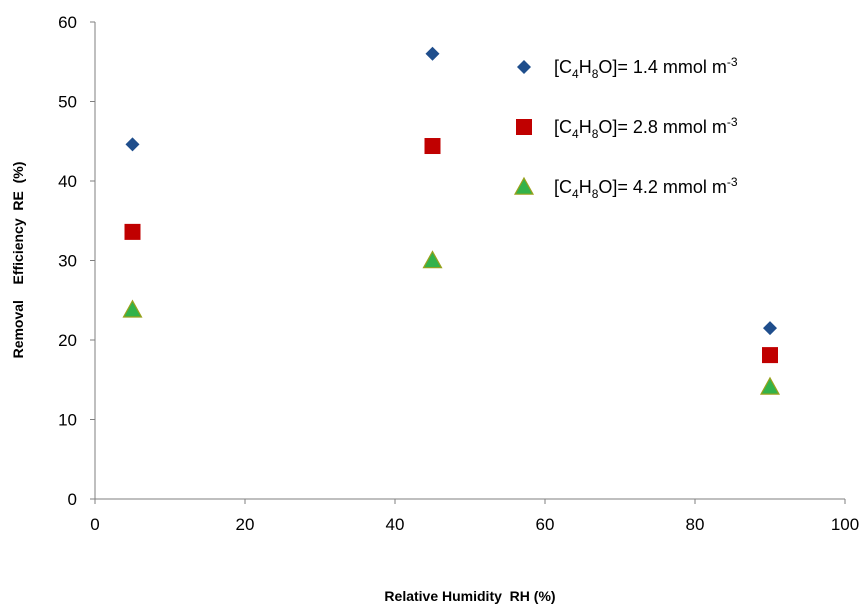 The width and height of the screenshot is (866, 608). I want to click on y-tick-label: 60, so click(67, 22).